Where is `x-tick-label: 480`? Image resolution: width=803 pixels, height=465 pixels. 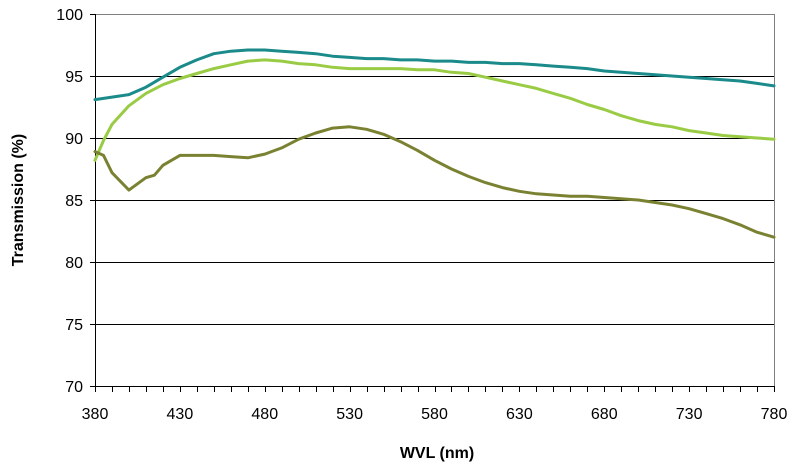
x-tick-label: 480 is located at coordinates (264, 414).